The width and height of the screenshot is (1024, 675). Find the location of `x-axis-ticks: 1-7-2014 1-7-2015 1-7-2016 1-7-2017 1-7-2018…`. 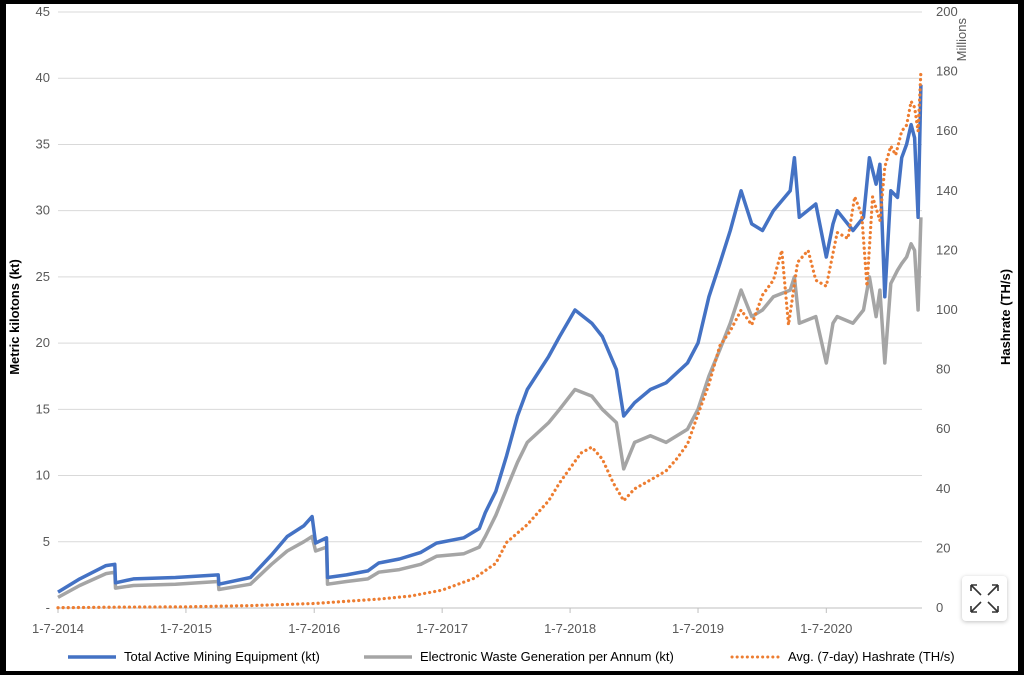

x-axis-ticks: 1-7-2014 1-7-2015 1-7-2016 1-7-2017 1-7-2018… is located at coordinates (442, 622).